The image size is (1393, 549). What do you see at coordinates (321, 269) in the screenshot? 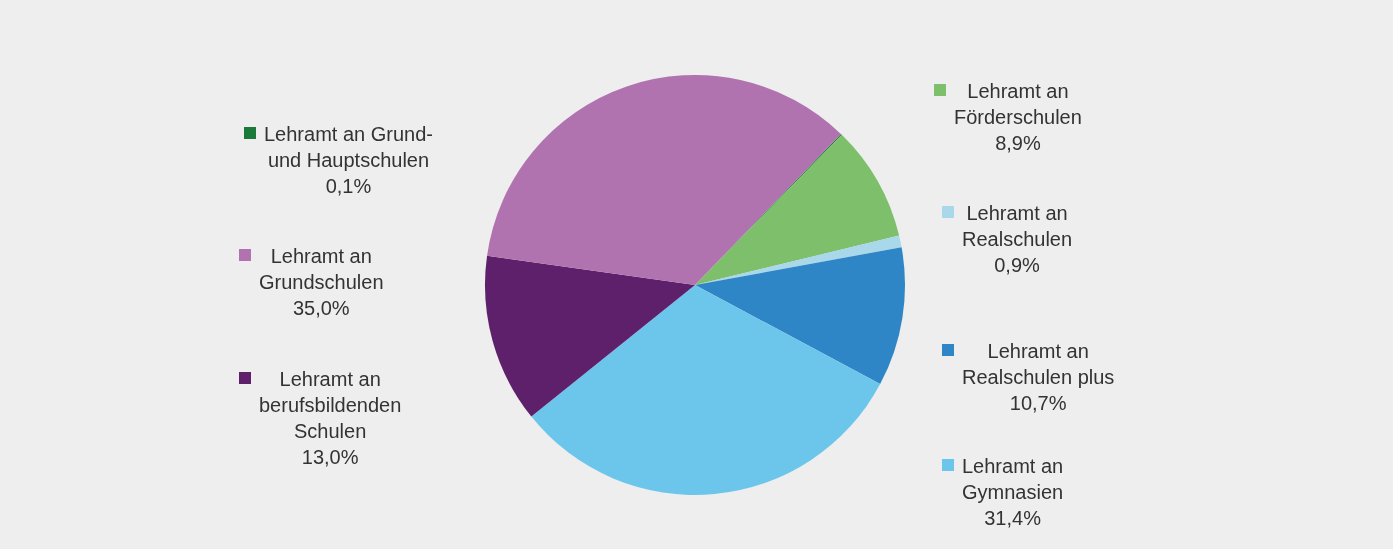
I see `legend-label: Lehramt an Grundschulen` at bounding box center [321, 269].